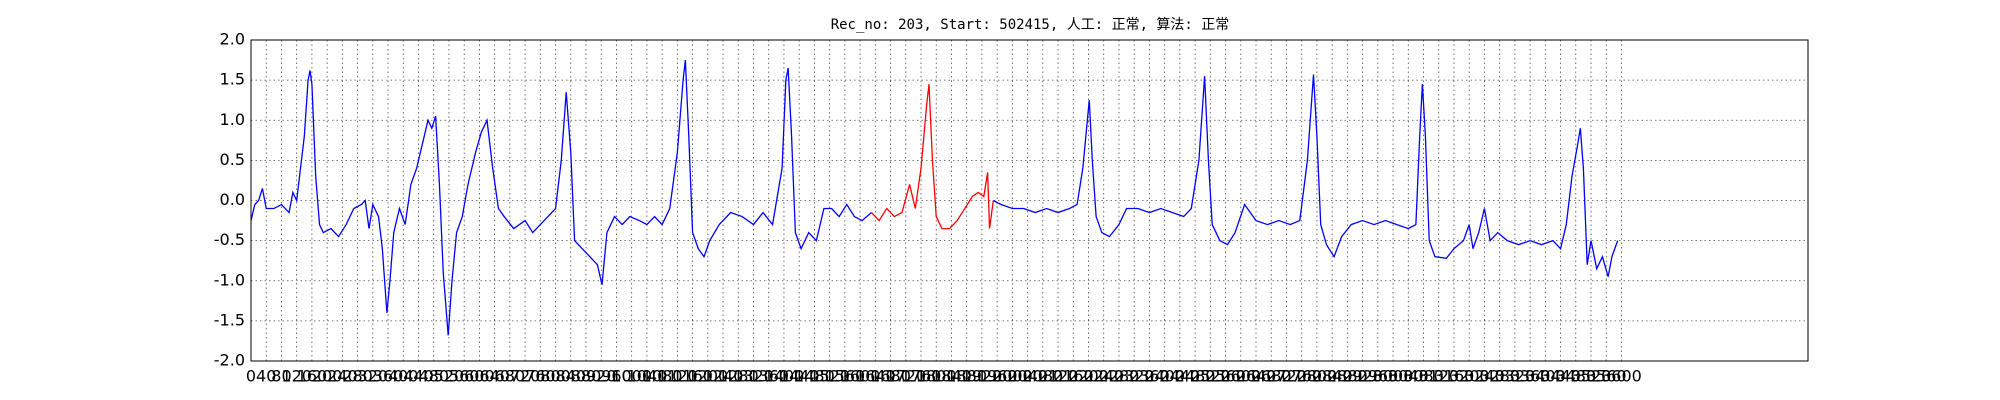  Describe the element at coordinates (890, 376) in the screenshot. I see `x-tick-label: 1680` at that location.